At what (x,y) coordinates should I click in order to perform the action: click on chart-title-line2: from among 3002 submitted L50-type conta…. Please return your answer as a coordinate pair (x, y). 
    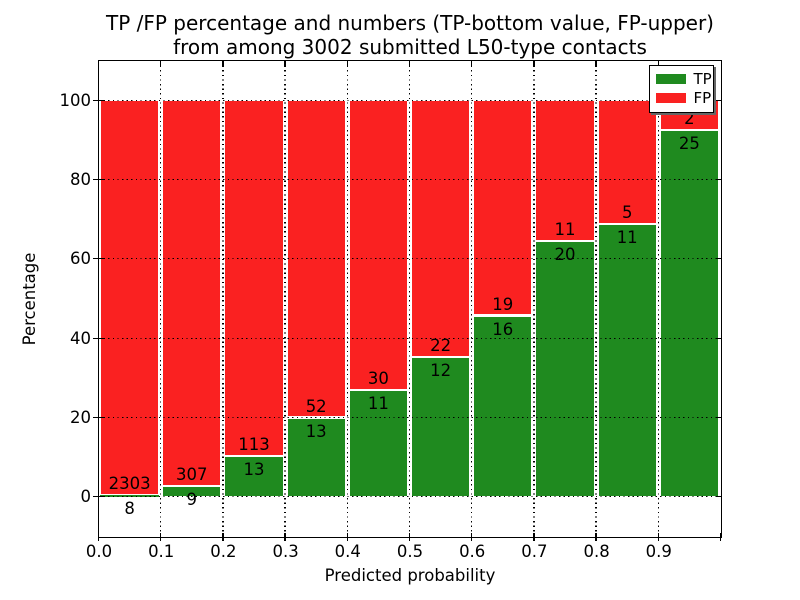
    Looking at the image, I should click on (410, 47).